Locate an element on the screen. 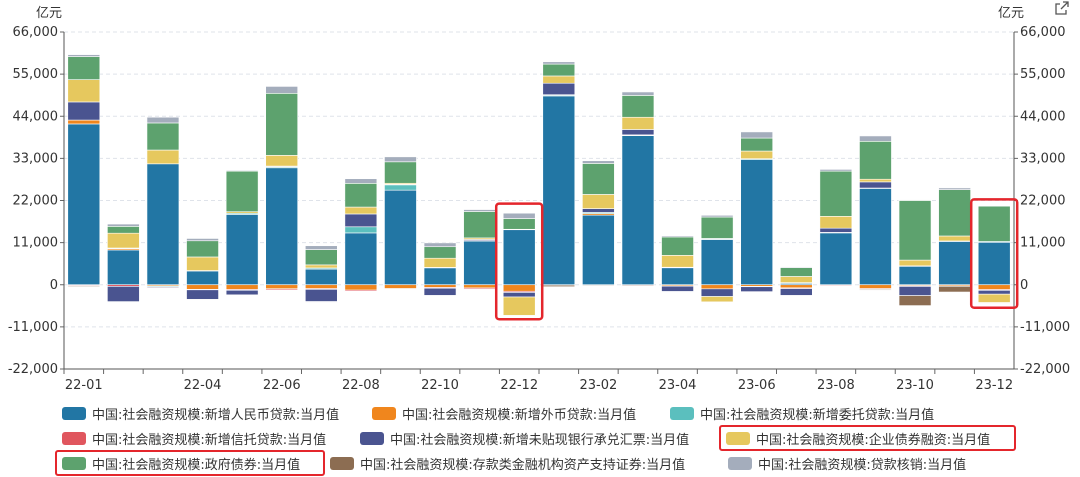 This screenshot has width=1080, height=477. legend-item: 中国:社会融资规模:新增未贴现银行承兑汇票:当月值 is located at coordinates (524, 438).